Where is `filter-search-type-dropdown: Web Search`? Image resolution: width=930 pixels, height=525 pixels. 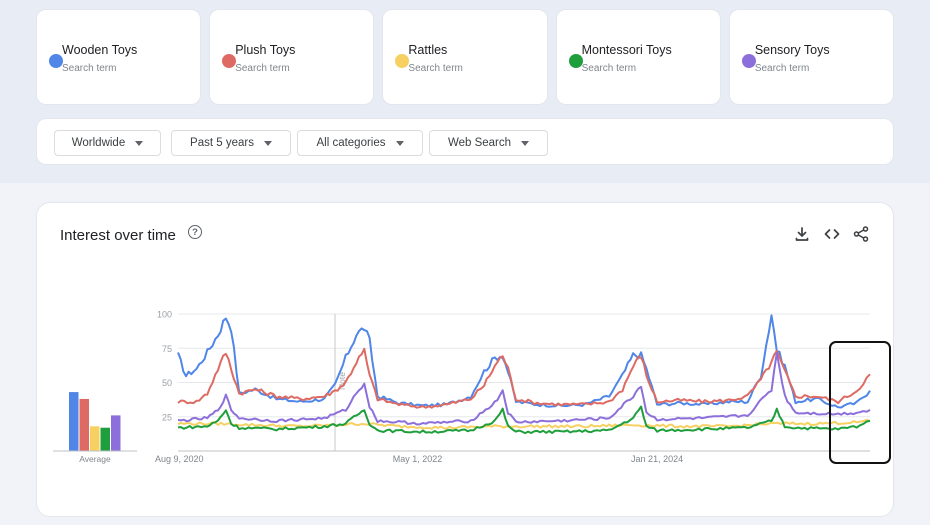
filter-search-type-dropdown: Web Search is located at coordinates (488, 143).